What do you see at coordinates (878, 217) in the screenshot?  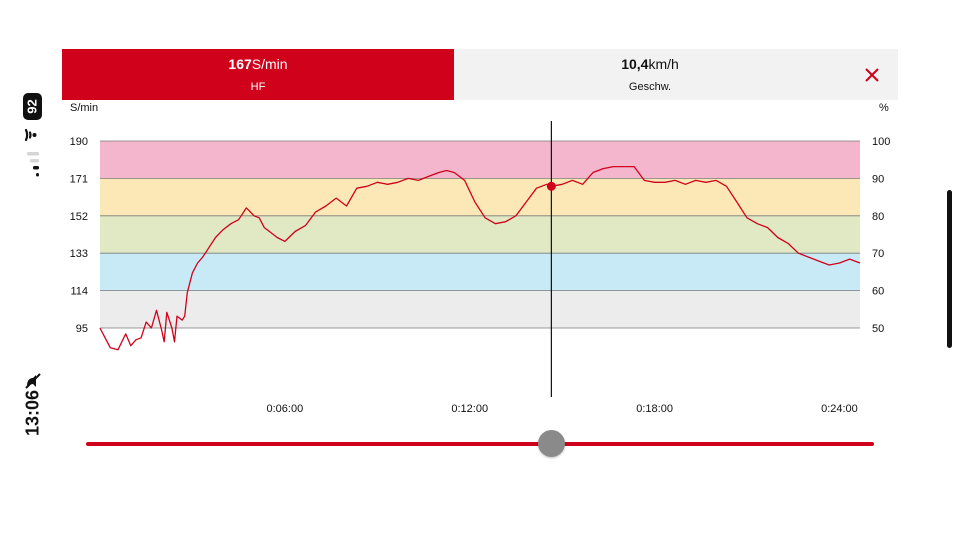 I see `y2-tick-label-2: 80` at bounding box center [878, 217].